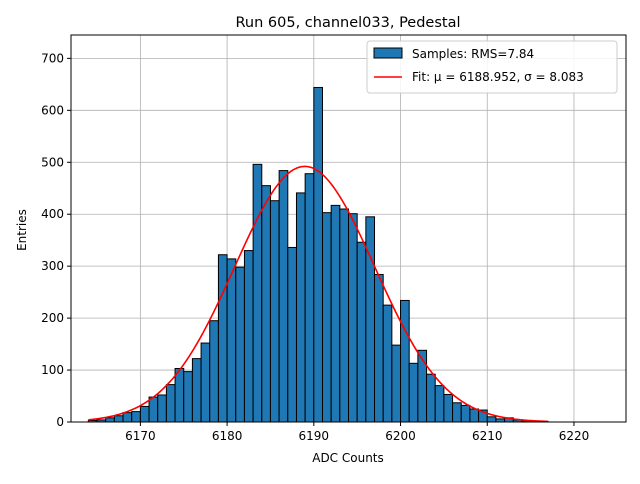  Describe the element at coordinates (140, 436) in the screenshot. I see `x-tick-label: 6170` at that location.